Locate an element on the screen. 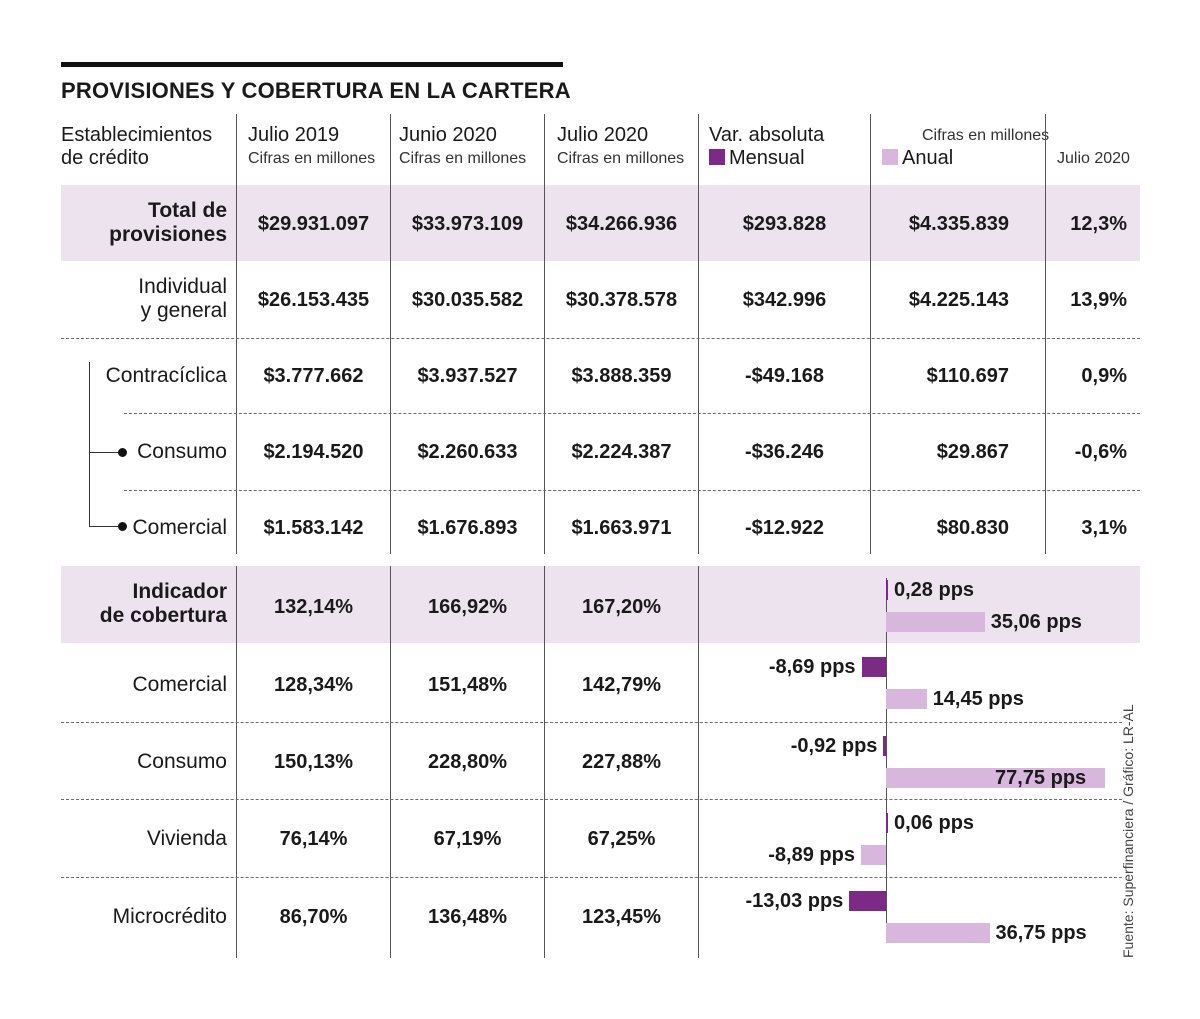 The height and width of the screenshot is (1019, 1200). cell-anual: $80.830 is located at coordinates (972, 528).